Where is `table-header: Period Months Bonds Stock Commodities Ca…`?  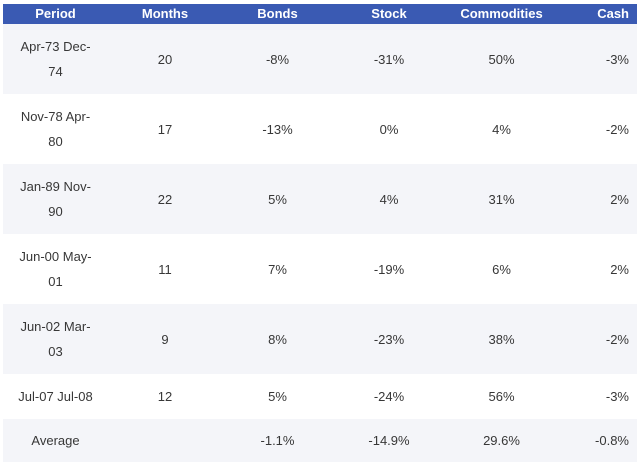
table-header: Period Months Bonds Stock Commodities Ca… is located at coordinates (320, 14).